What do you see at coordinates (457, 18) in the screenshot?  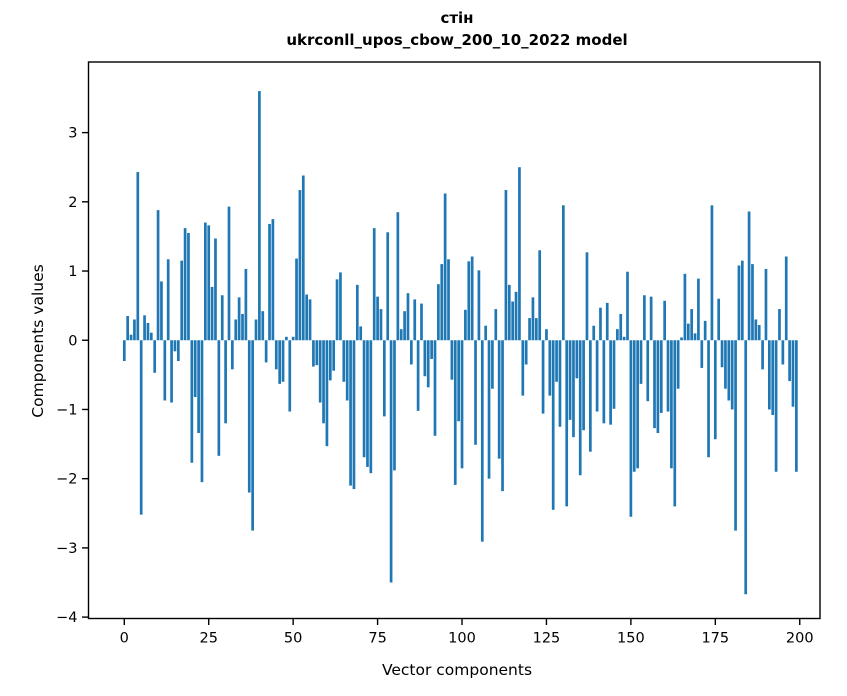 I see `chart-title: стін` at bounding box center [457, 18].